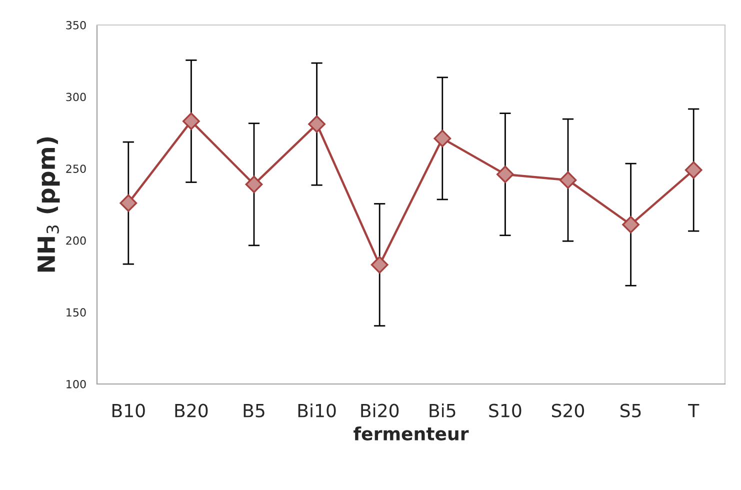 The image size is (741, 490). Describe the element at coordinates (76, 97) in the screenshot. I see `y-tick-label: 300` at that location.